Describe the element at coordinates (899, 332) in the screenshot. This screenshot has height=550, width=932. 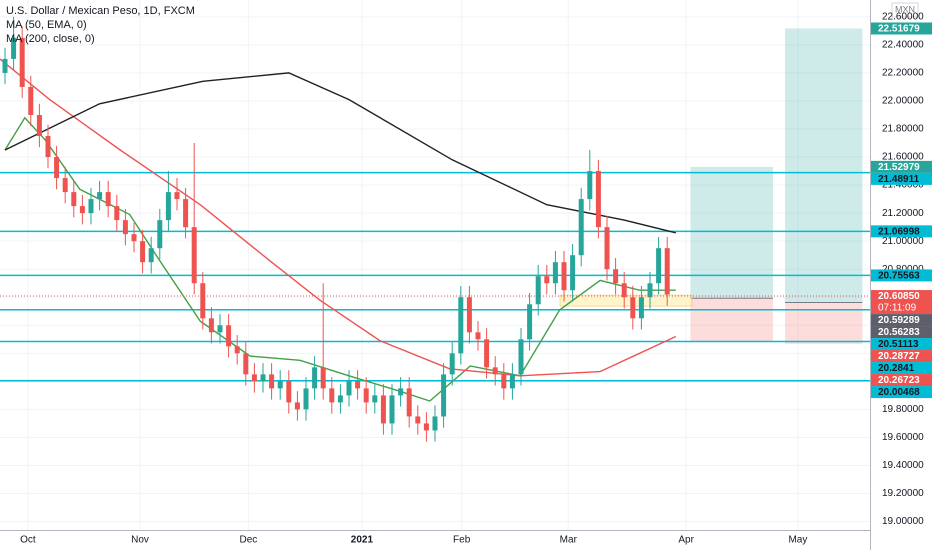
I see `price-label: 20.56283` at that location.